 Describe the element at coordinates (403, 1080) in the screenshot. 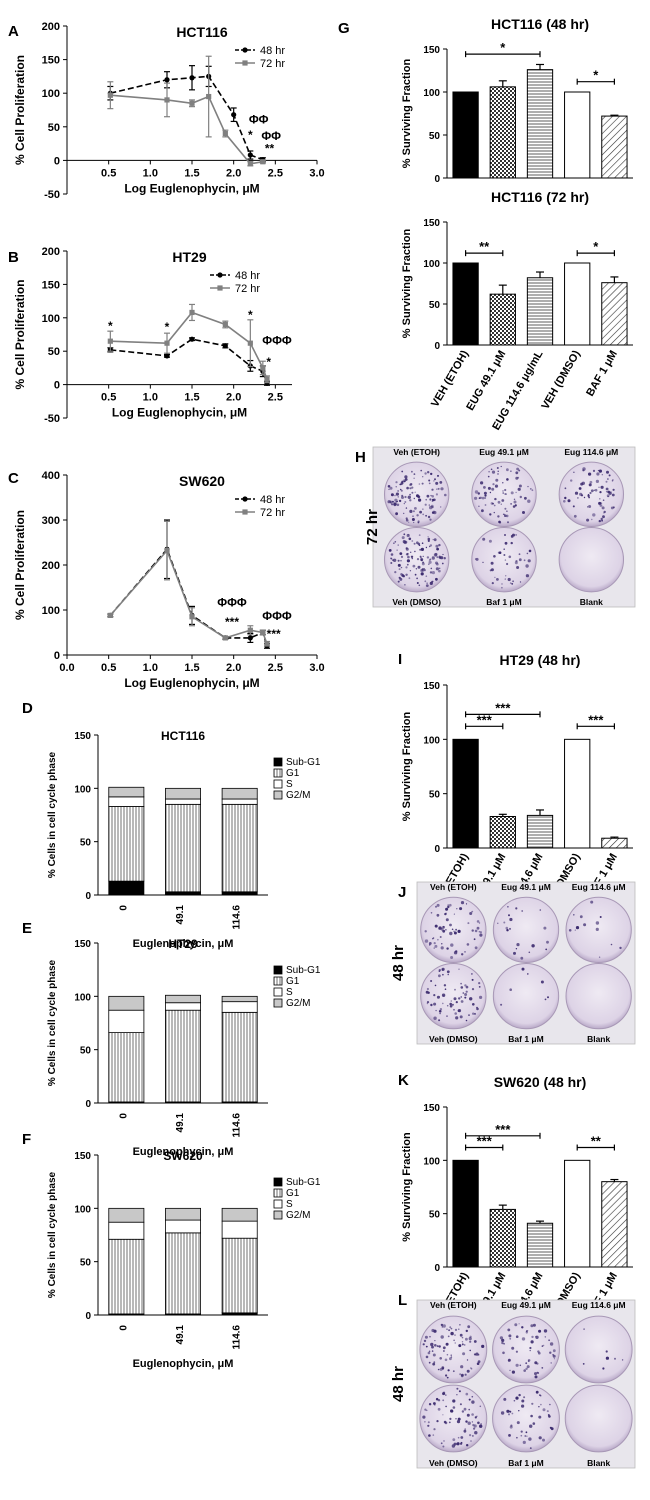

I see `panel-letter-k: K` at that location.